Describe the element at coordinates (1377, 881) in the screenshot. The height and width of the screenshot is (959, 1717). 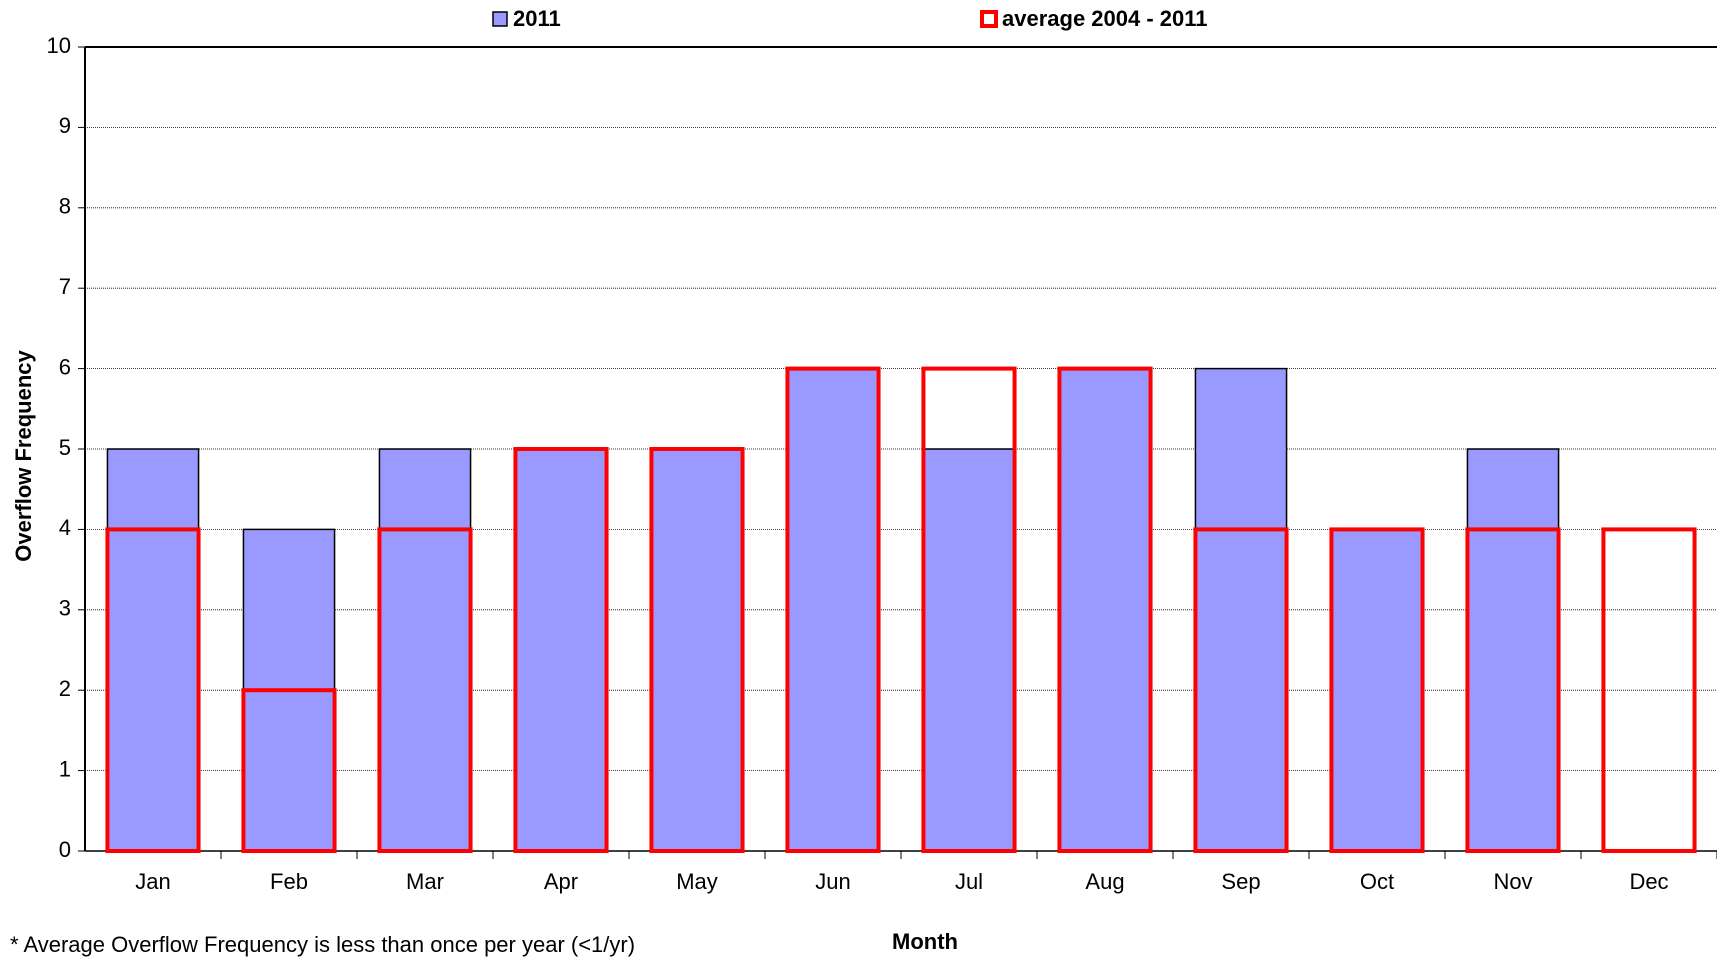
I see `x-tick-label: Oct` at that location.